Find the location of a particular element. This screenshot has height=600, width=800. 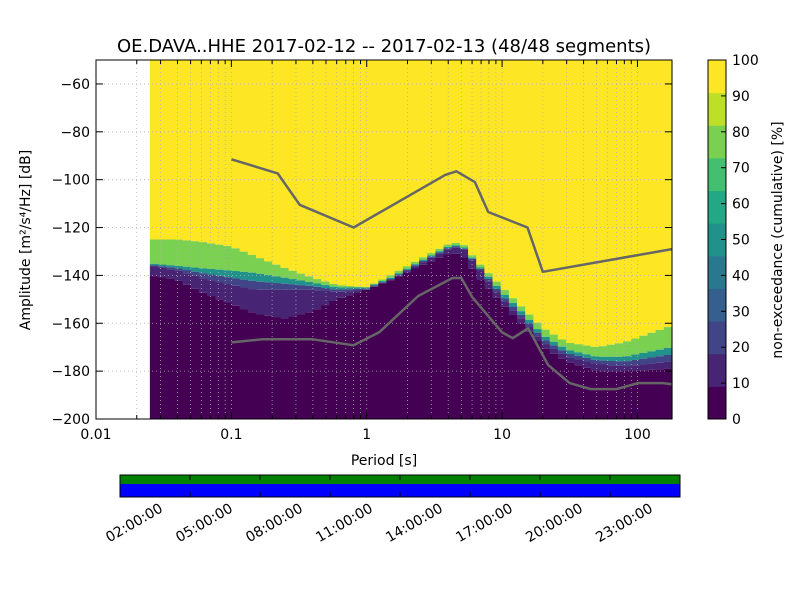

y-tick-label: −140 is located at coordinates (71, 276).